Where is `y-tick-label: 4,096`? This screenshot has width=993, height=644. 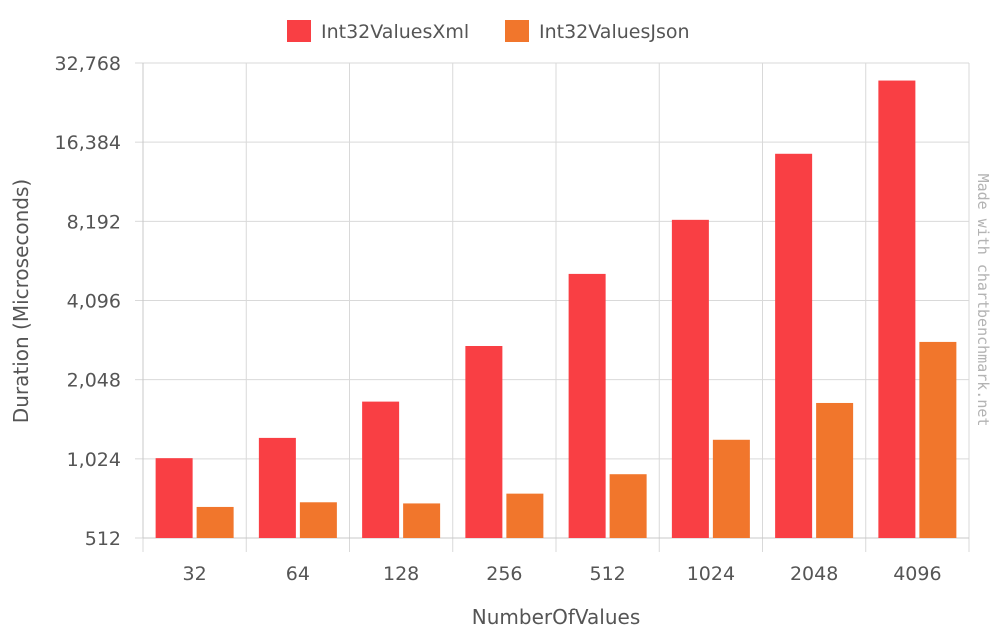
y-tick-label: 4,096 is located at coordinates (94, 302).